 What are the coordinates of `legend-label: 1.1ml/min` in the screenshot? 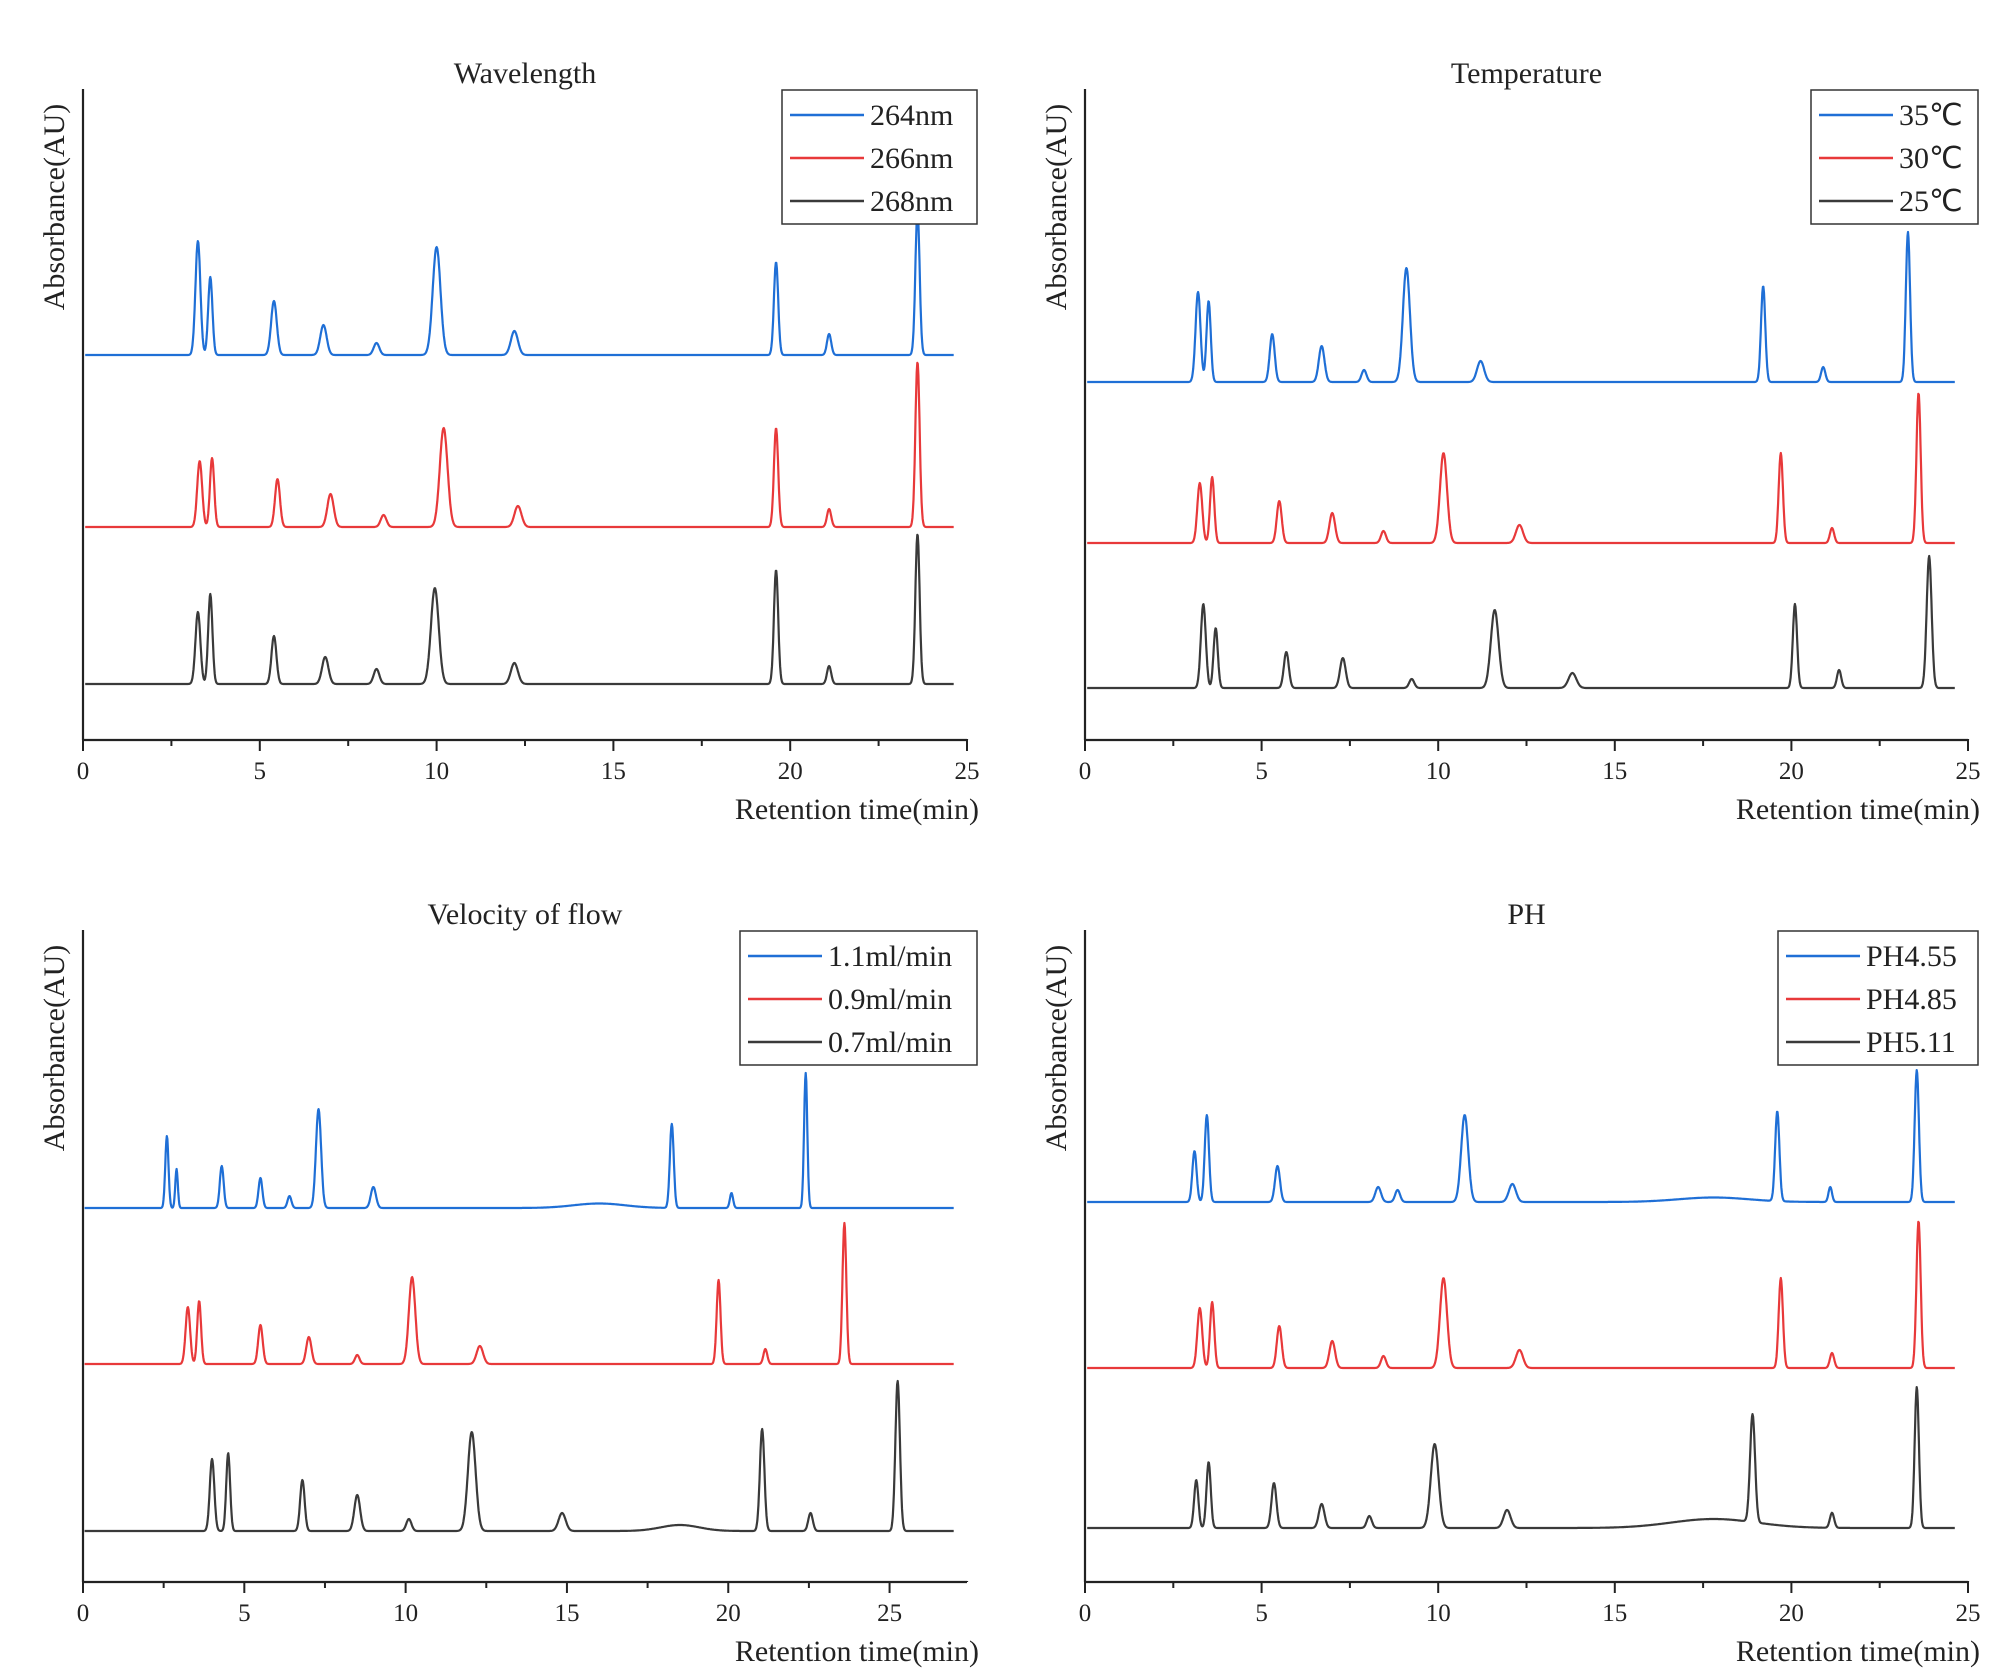 It's located at (890, 956).